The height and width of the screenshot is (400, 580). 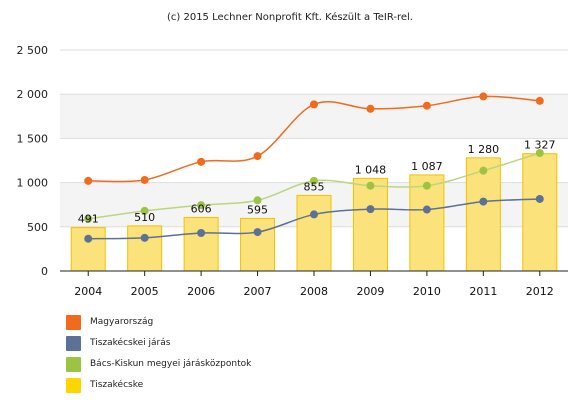 I want to click on point-2-2008, so click(x=314, y=180).